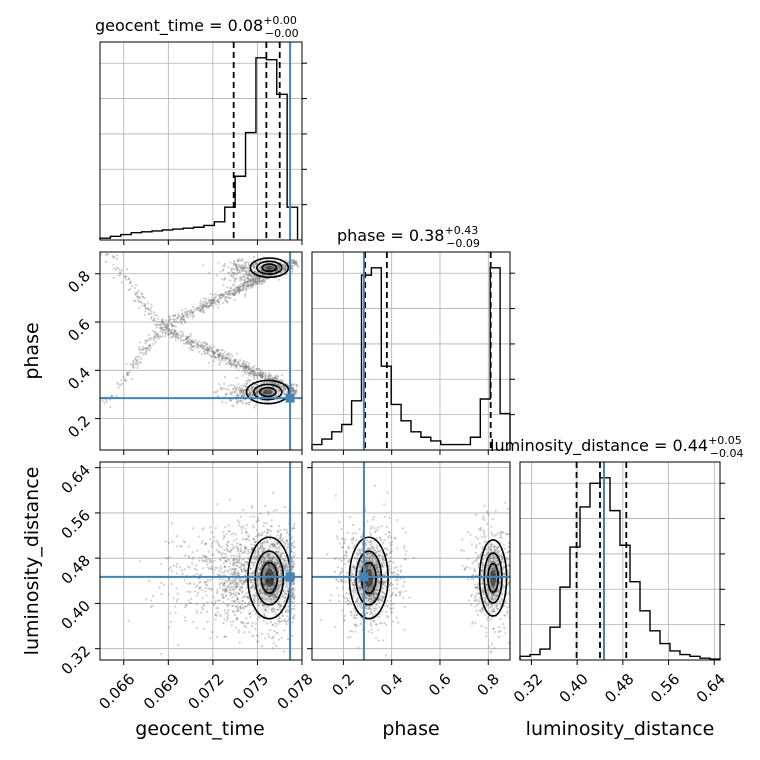 The height and width of the screenshot is (760, 760). Describe the element at coordinates (347, 437) in the screenshot. I see `histogram-bar` at that location.